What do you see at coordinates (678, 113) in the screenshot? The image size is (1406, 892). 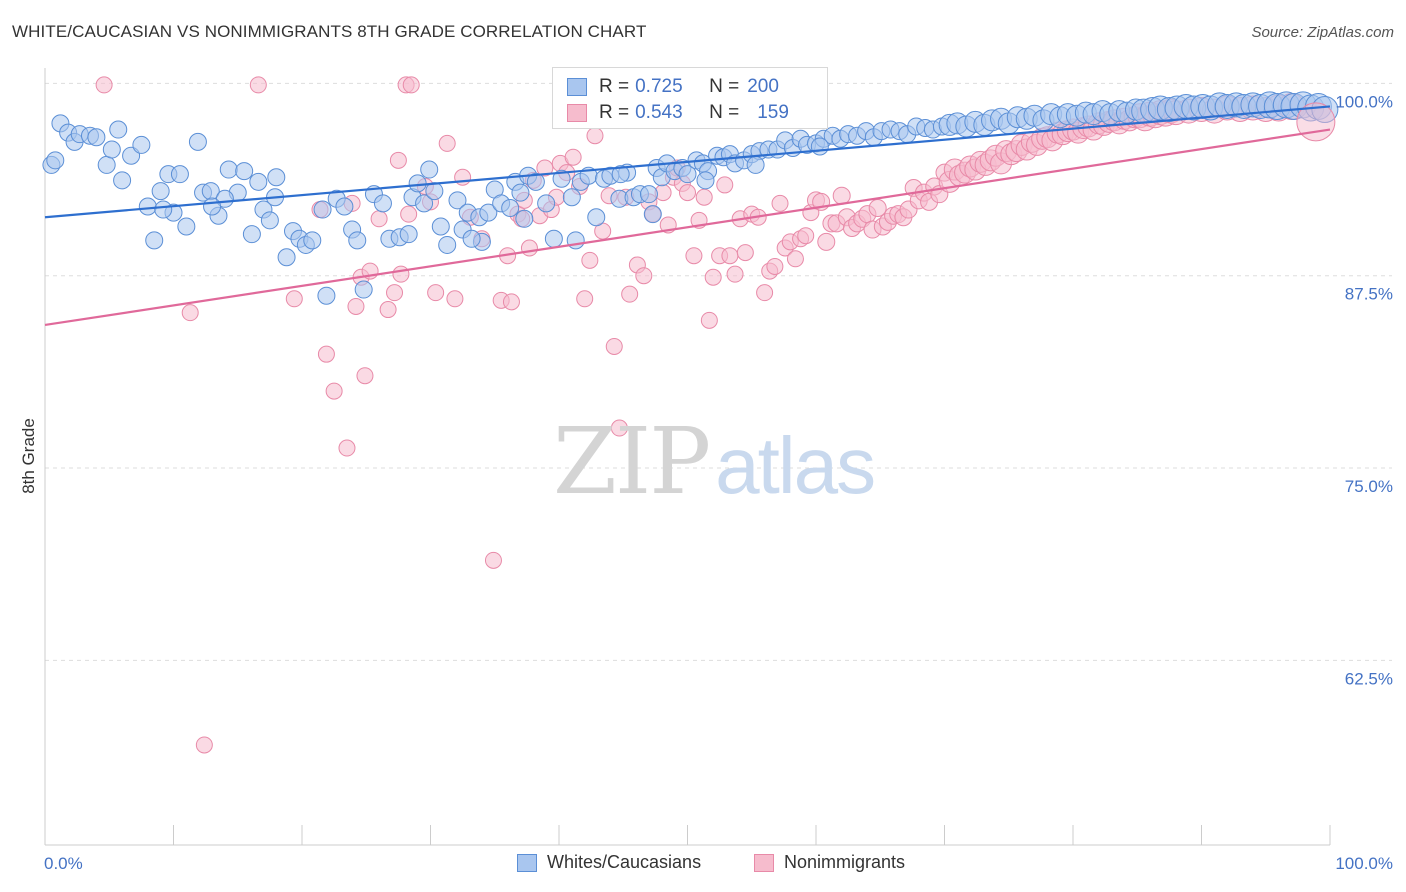 I see `stats-legend-row-nonimmigrant: R = 0.543 N = 159` at bounding box center [678, 113].